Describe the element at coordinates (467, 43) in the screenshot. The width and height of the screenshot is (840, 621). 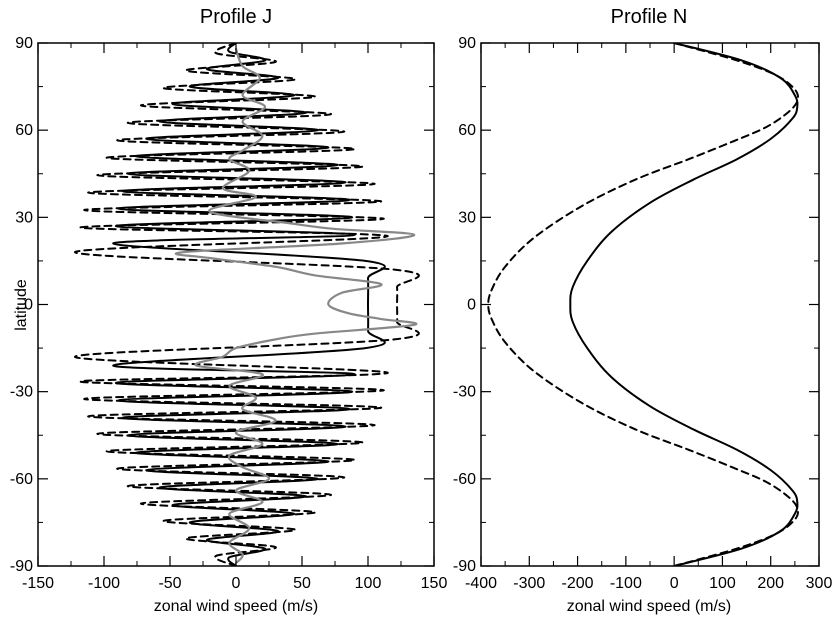
I see `y-tick-label-profile-n: 90` at that location.